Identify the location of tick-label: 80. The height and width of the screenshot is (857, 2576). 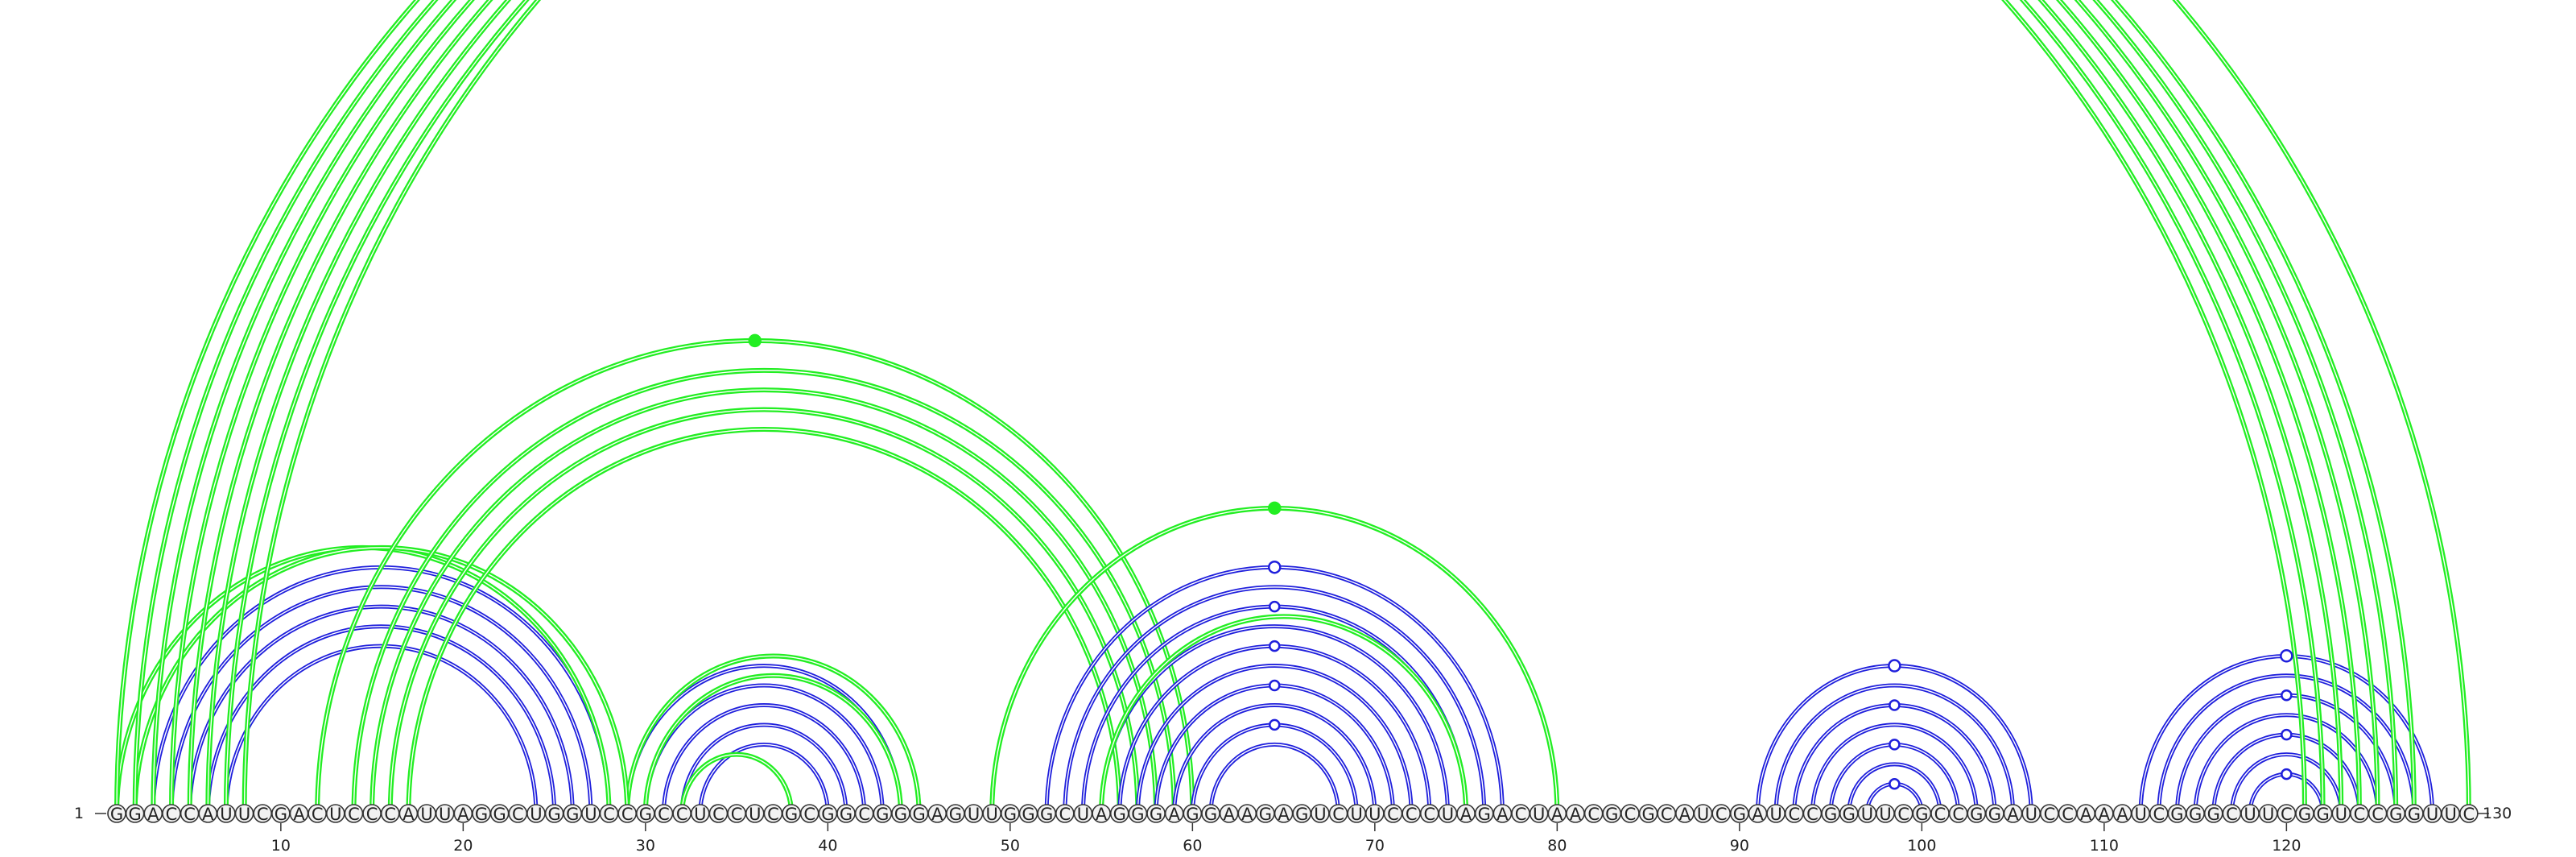
(1557, 846).